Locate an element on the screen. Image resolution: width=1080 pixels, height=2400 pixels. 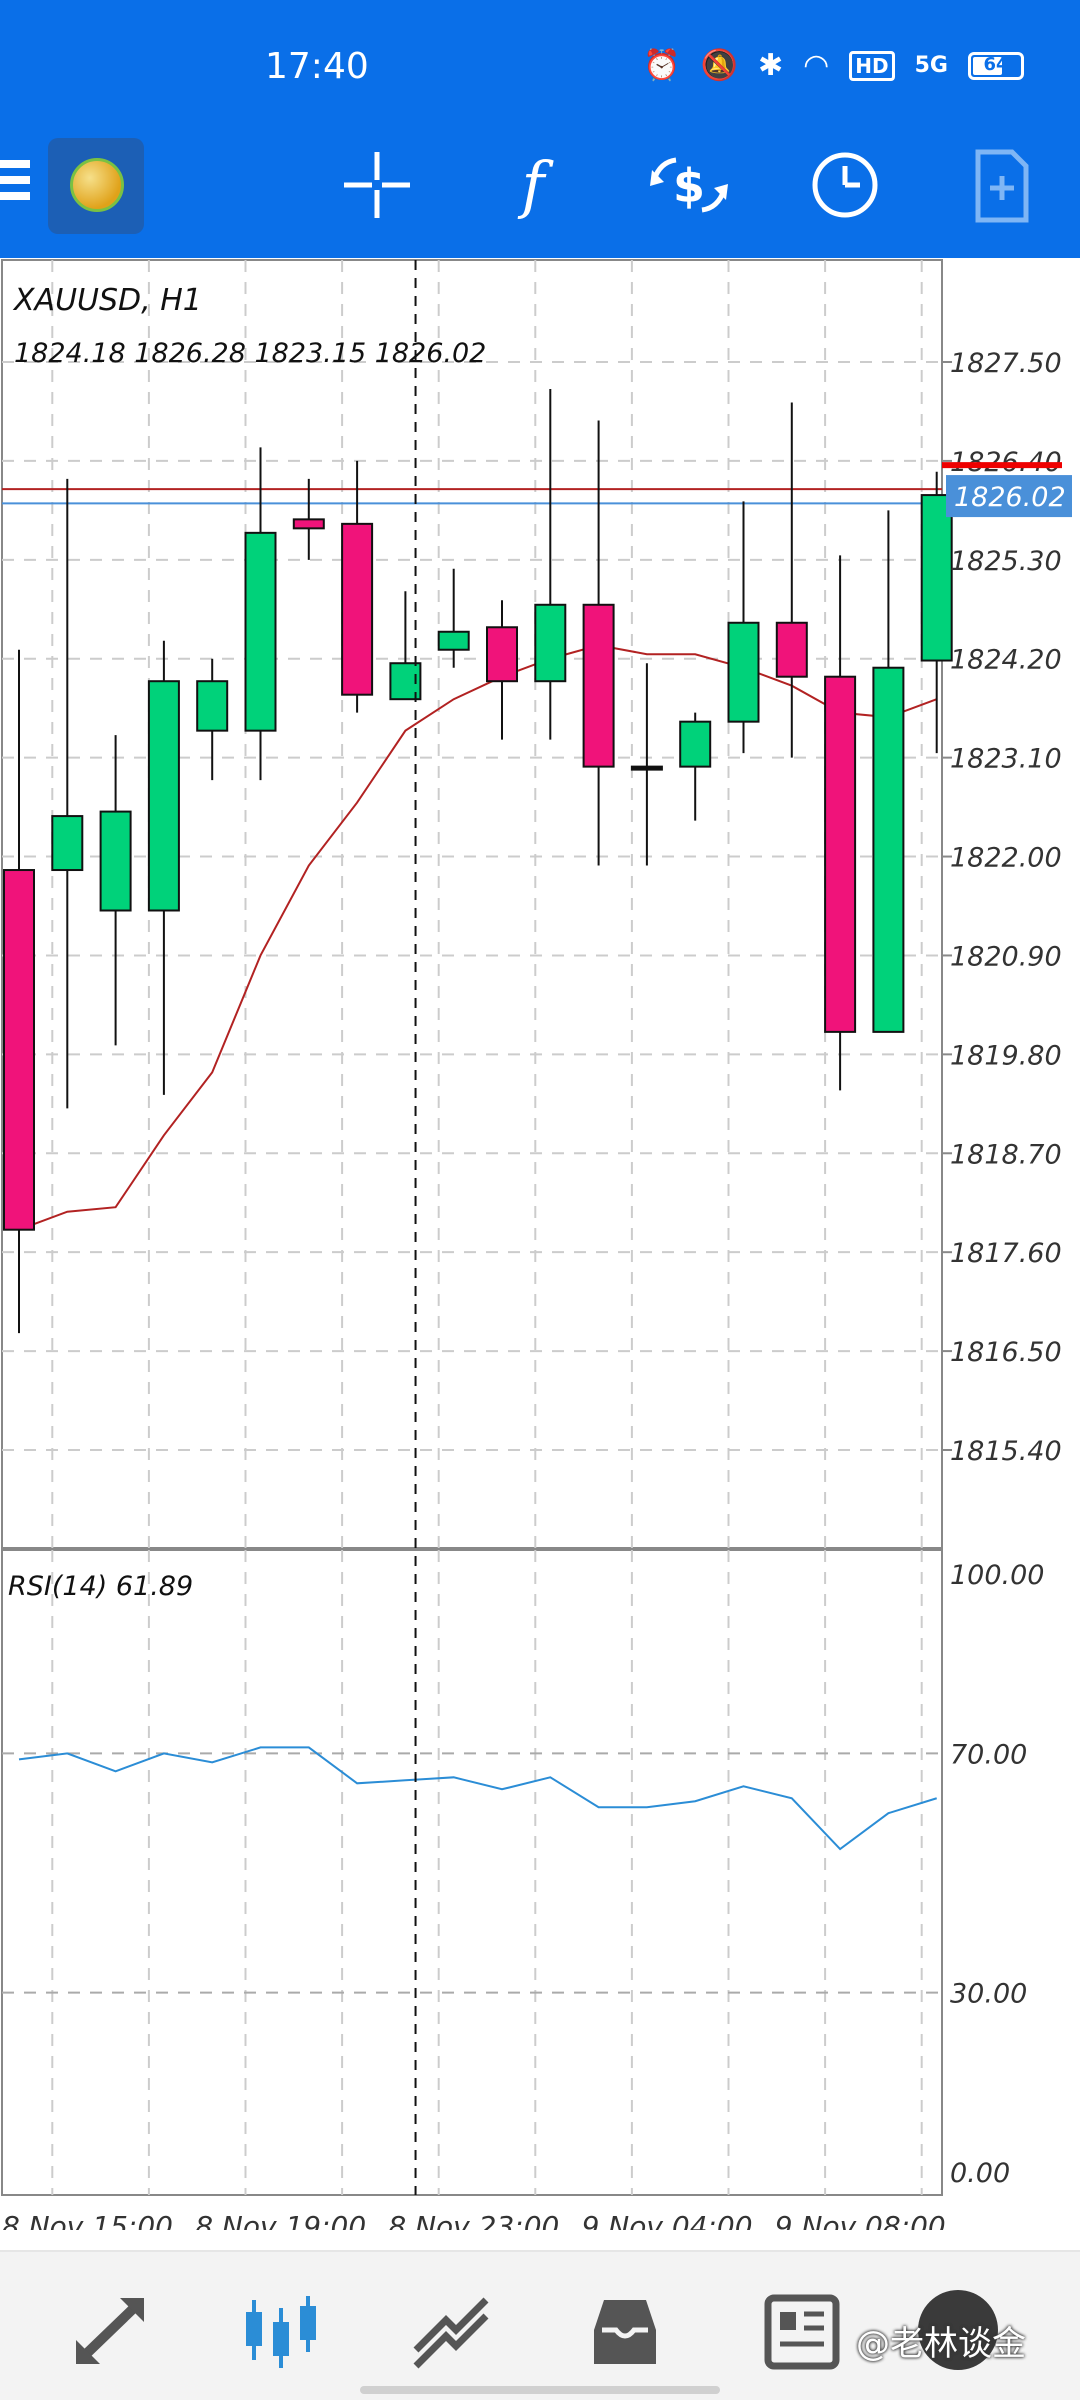
new-document-icon is located at coordinates (1001, 185).